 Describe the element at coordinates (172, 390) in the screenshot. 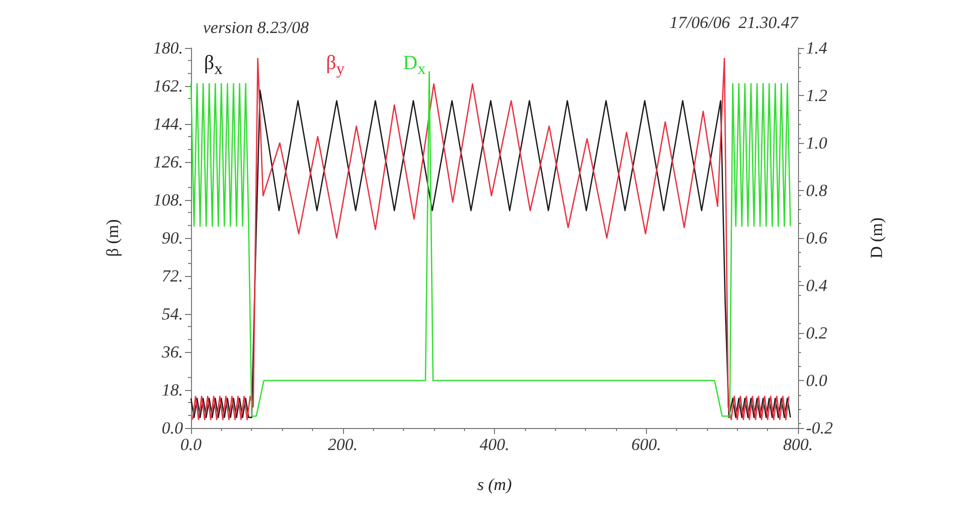

I see `y-tick-label: 18.` at that location.